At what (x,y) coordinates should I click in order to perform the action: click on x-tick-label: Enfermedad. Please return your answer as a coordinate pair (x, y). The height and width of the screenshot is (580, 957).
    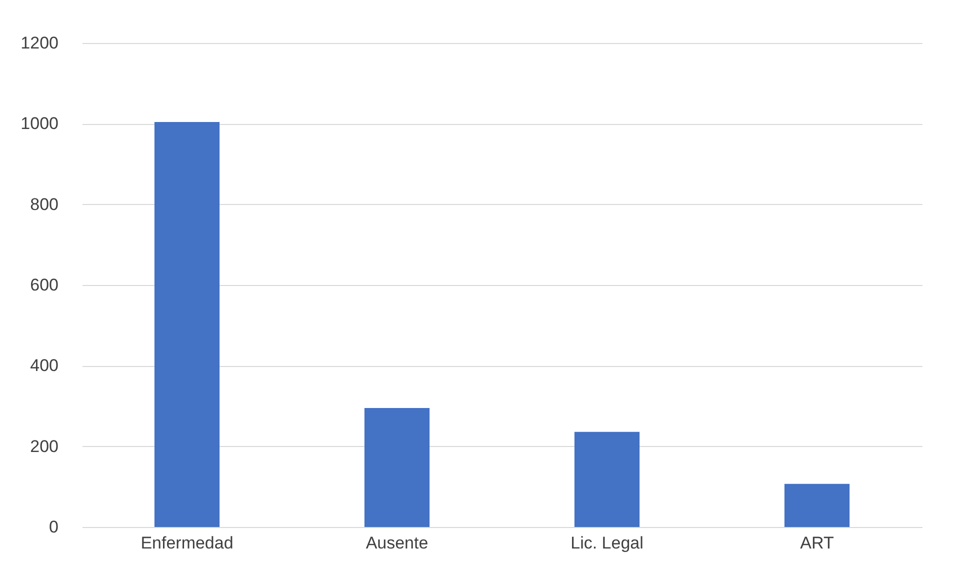
    Looking at the image, I should click on (187, 543).